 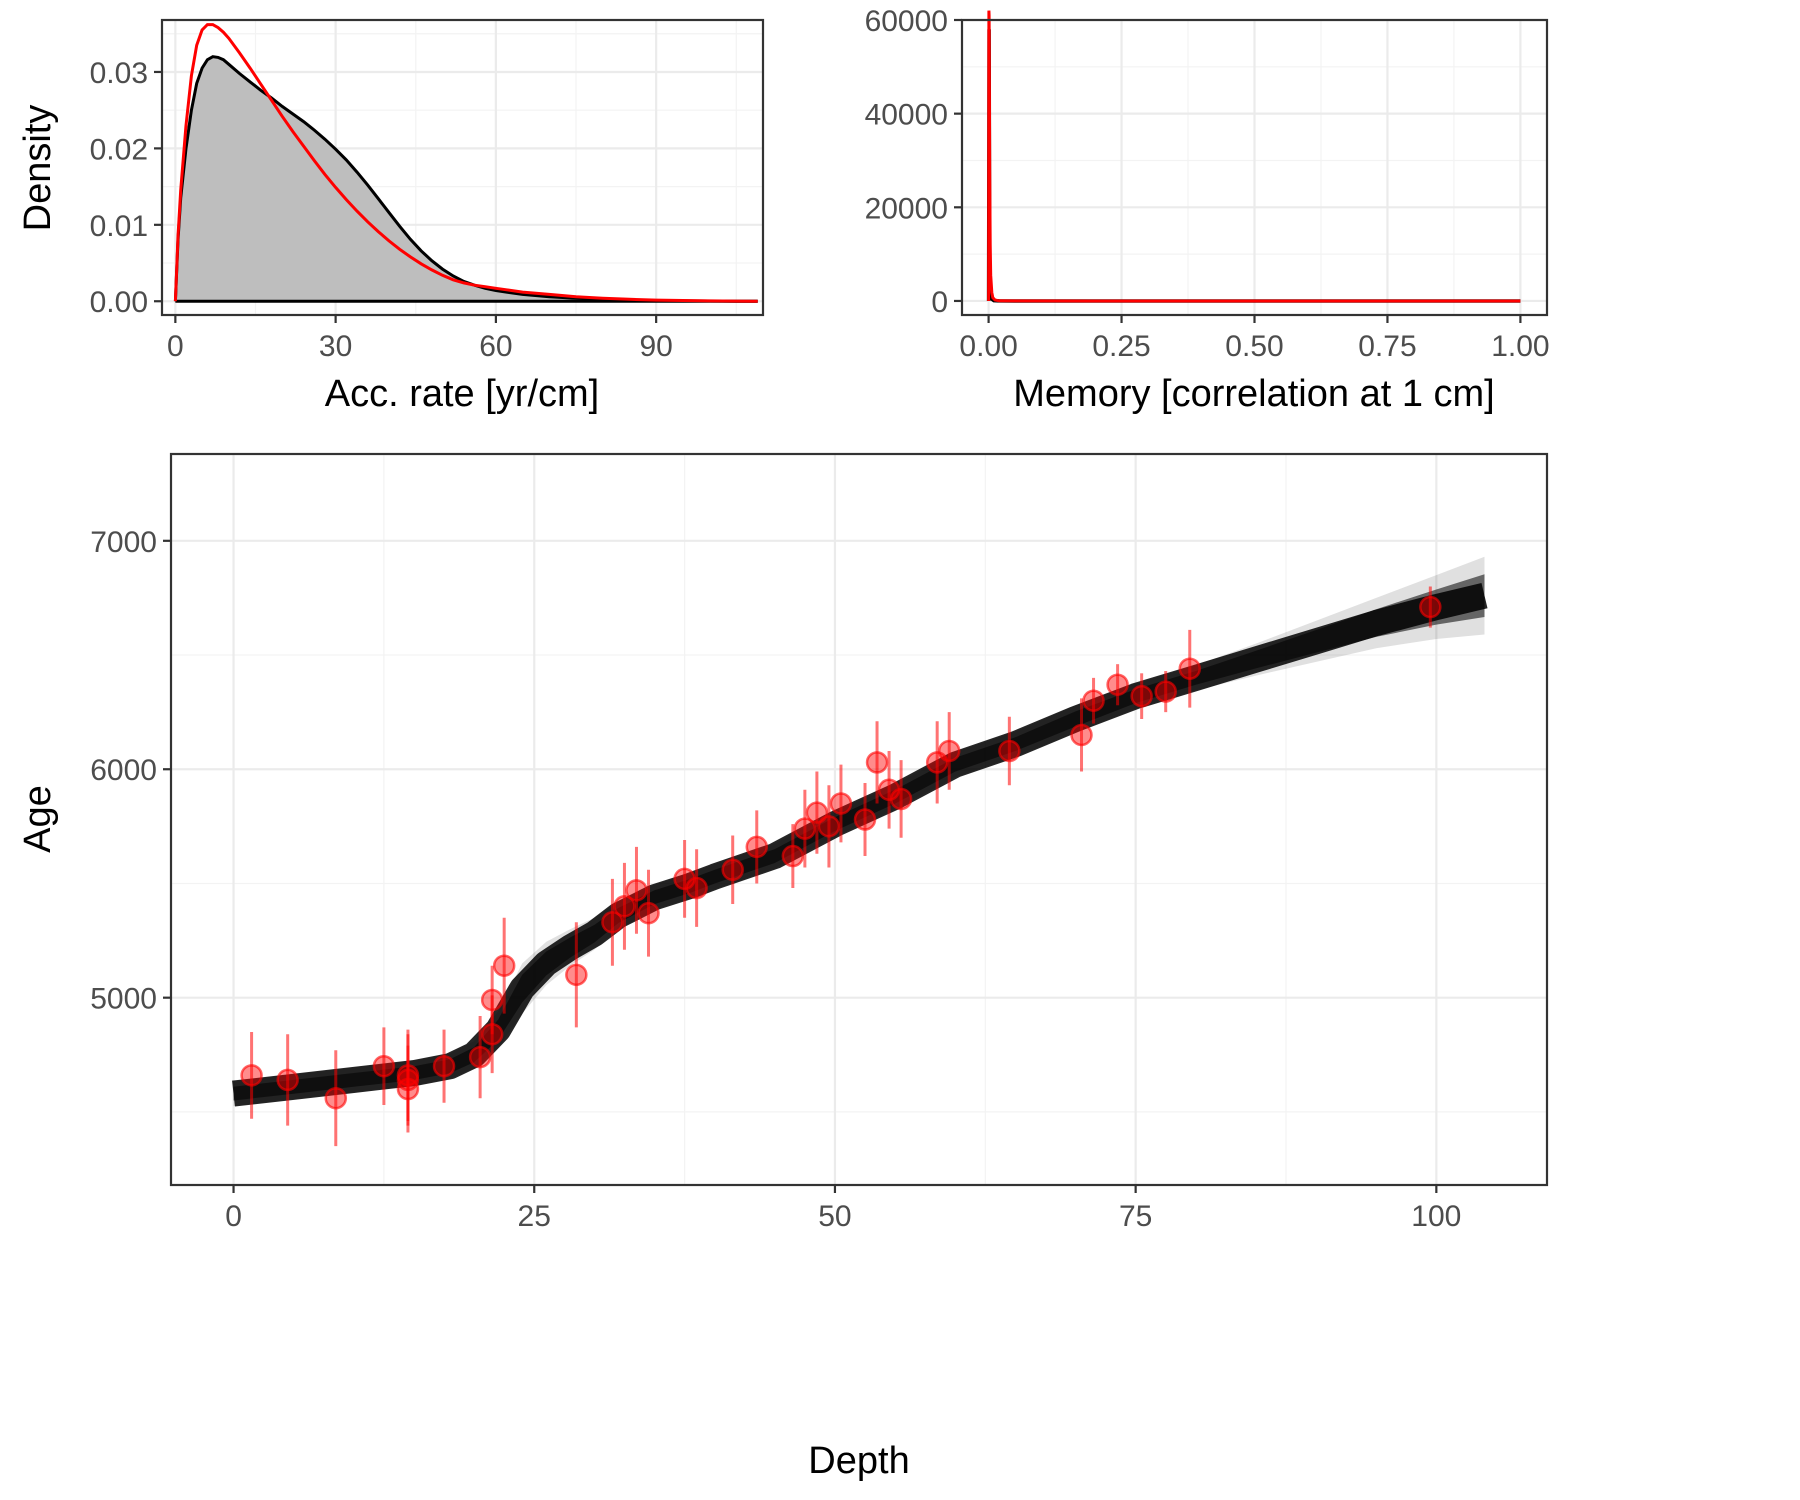 What do you see at coordinates (119, 149) in the screenshot?
I see `y-tick-label: 0.02` at bounding box center [119, 149].